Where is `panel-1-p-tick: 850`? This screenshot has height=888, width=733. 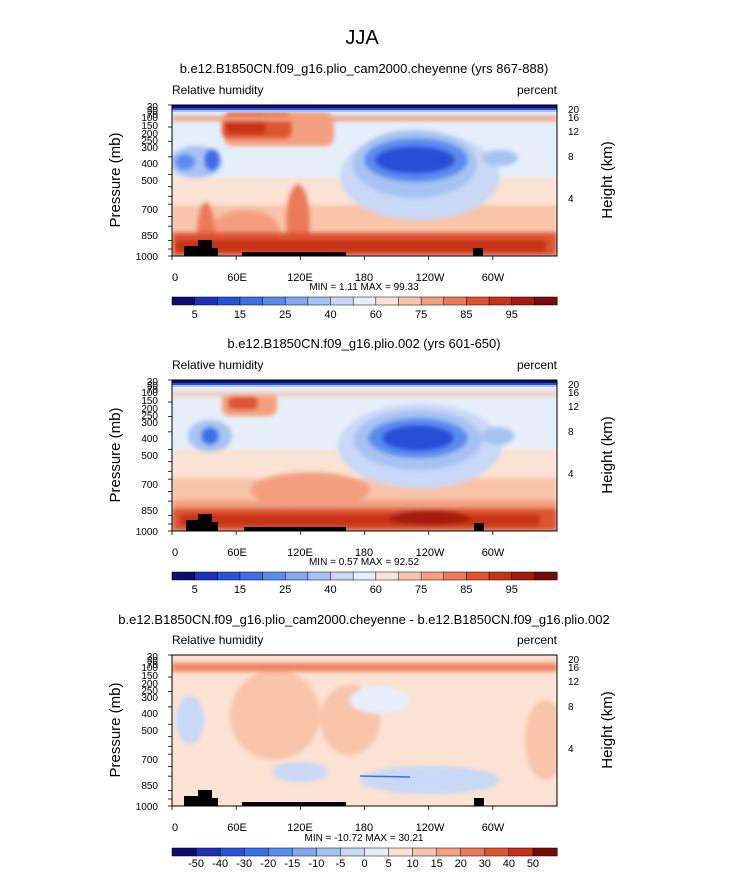 panel-1-p-tick: 850 is located at coordinates (149, 236).